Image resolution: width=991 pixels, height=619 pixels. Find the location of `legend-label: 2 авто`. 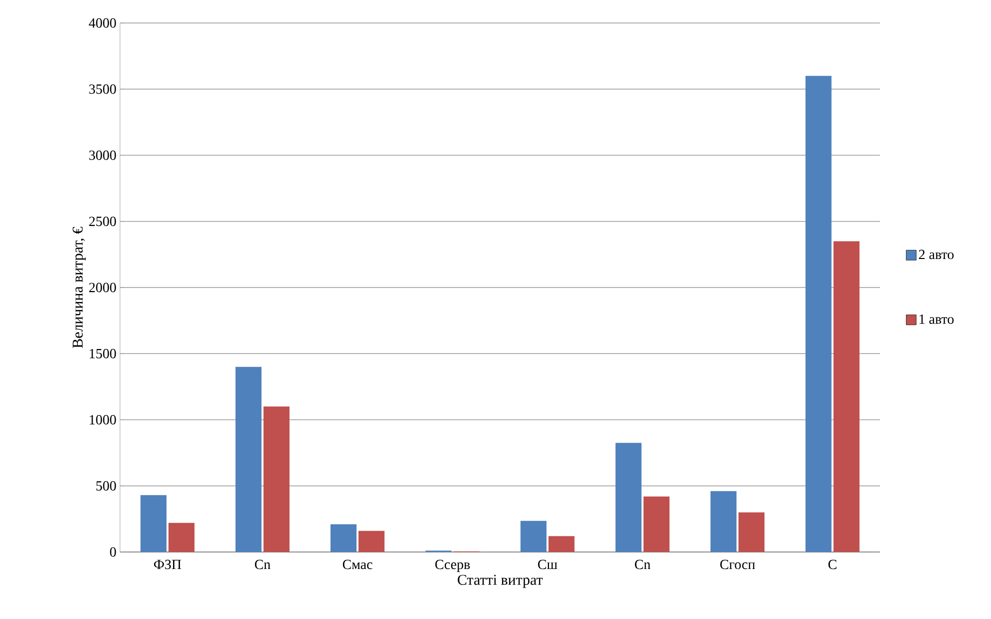

legend-label: 2 авто is located at coordinates (936, 255).